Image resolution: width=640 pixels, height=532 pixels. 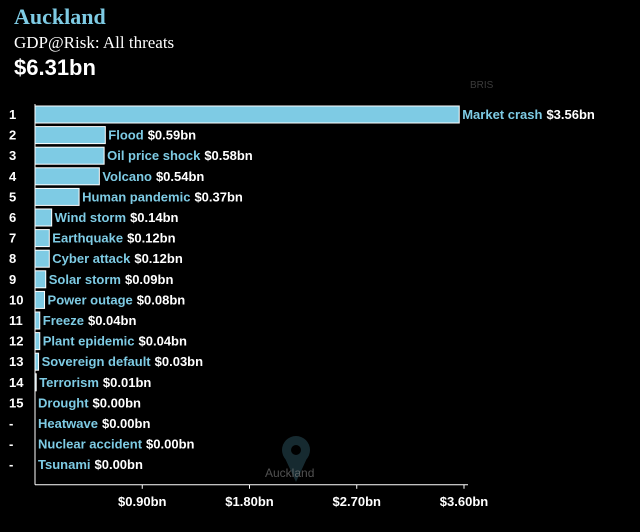 What do you see at coordinates (142, 501) in the screenshot?
I see `x-tick-label: $0.90bn` at bounding box center [142, 501].